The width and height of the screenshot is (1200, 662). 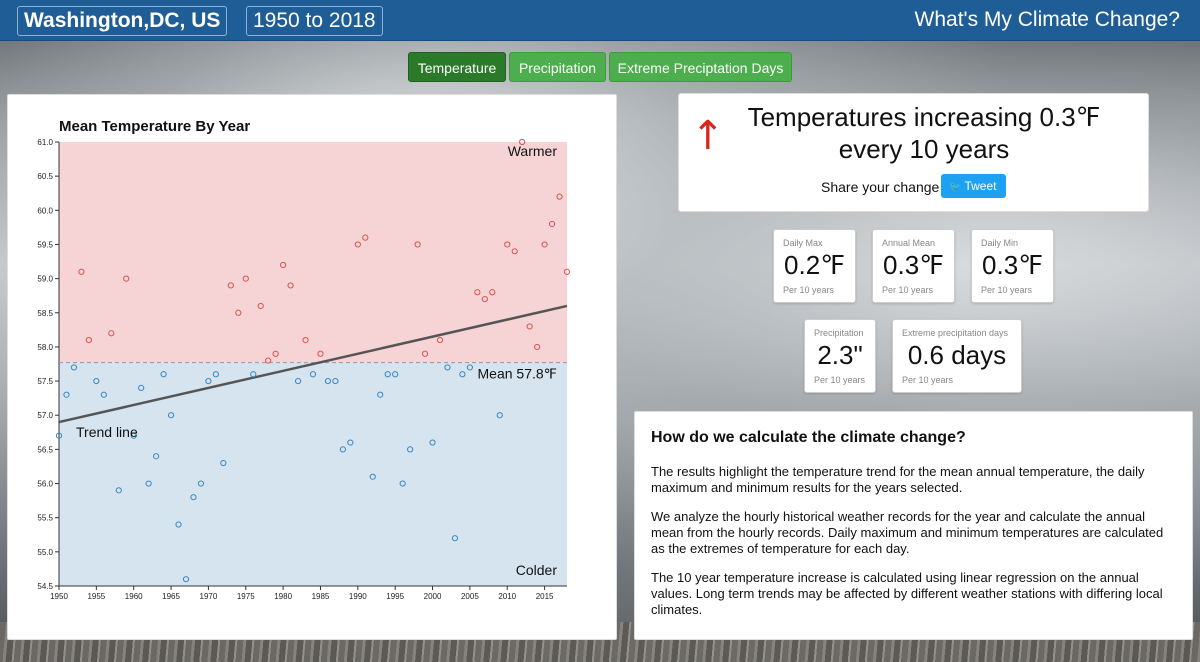 I want to click on stat-label: Extreme precipitation days, so click(x=955, y=333).